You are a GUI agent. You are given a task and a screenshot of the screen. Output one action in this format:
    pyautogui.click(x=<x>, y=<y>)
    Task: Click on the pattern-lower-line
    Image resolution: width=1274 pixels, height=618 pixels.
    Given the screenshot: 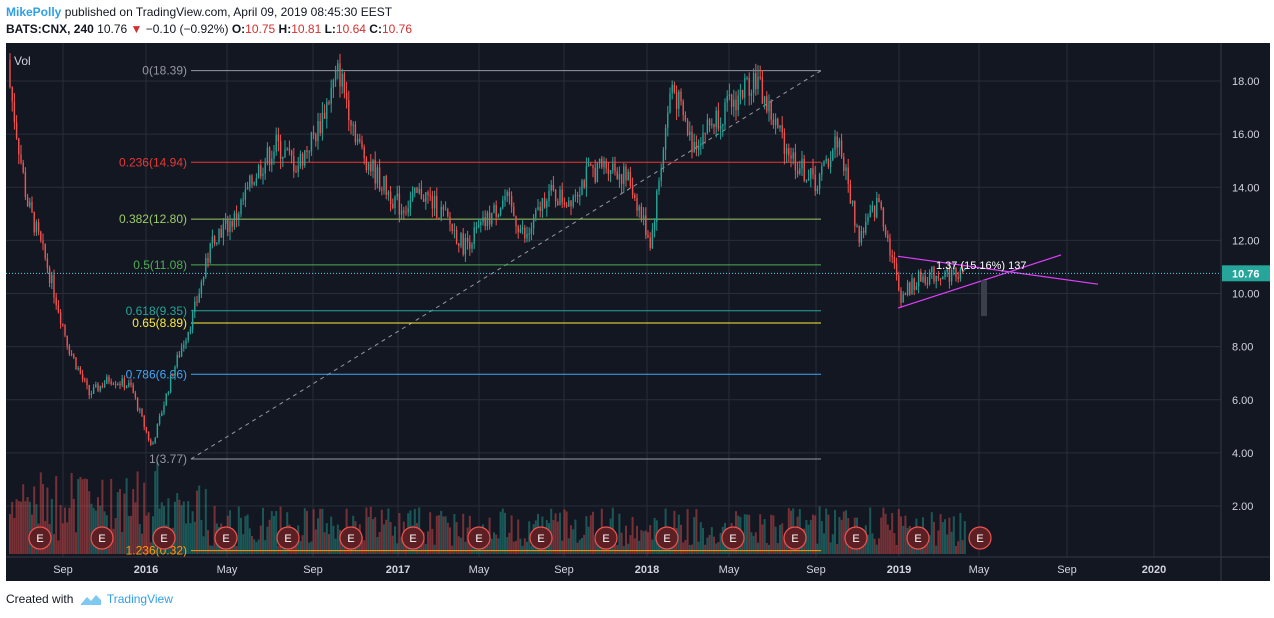 What is the action you would take?
    pyautogui.click(x=979, y=281)
    